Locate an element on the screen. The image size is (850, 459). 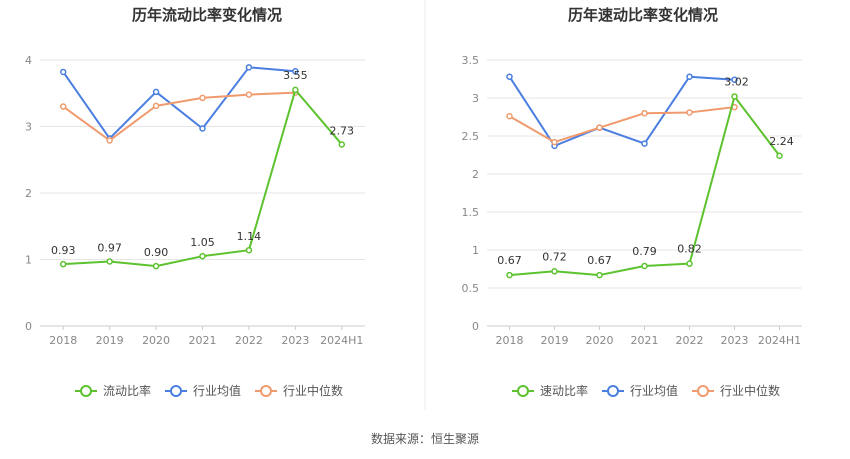
data-label: 2.73 is located at coordinates (342, 130).